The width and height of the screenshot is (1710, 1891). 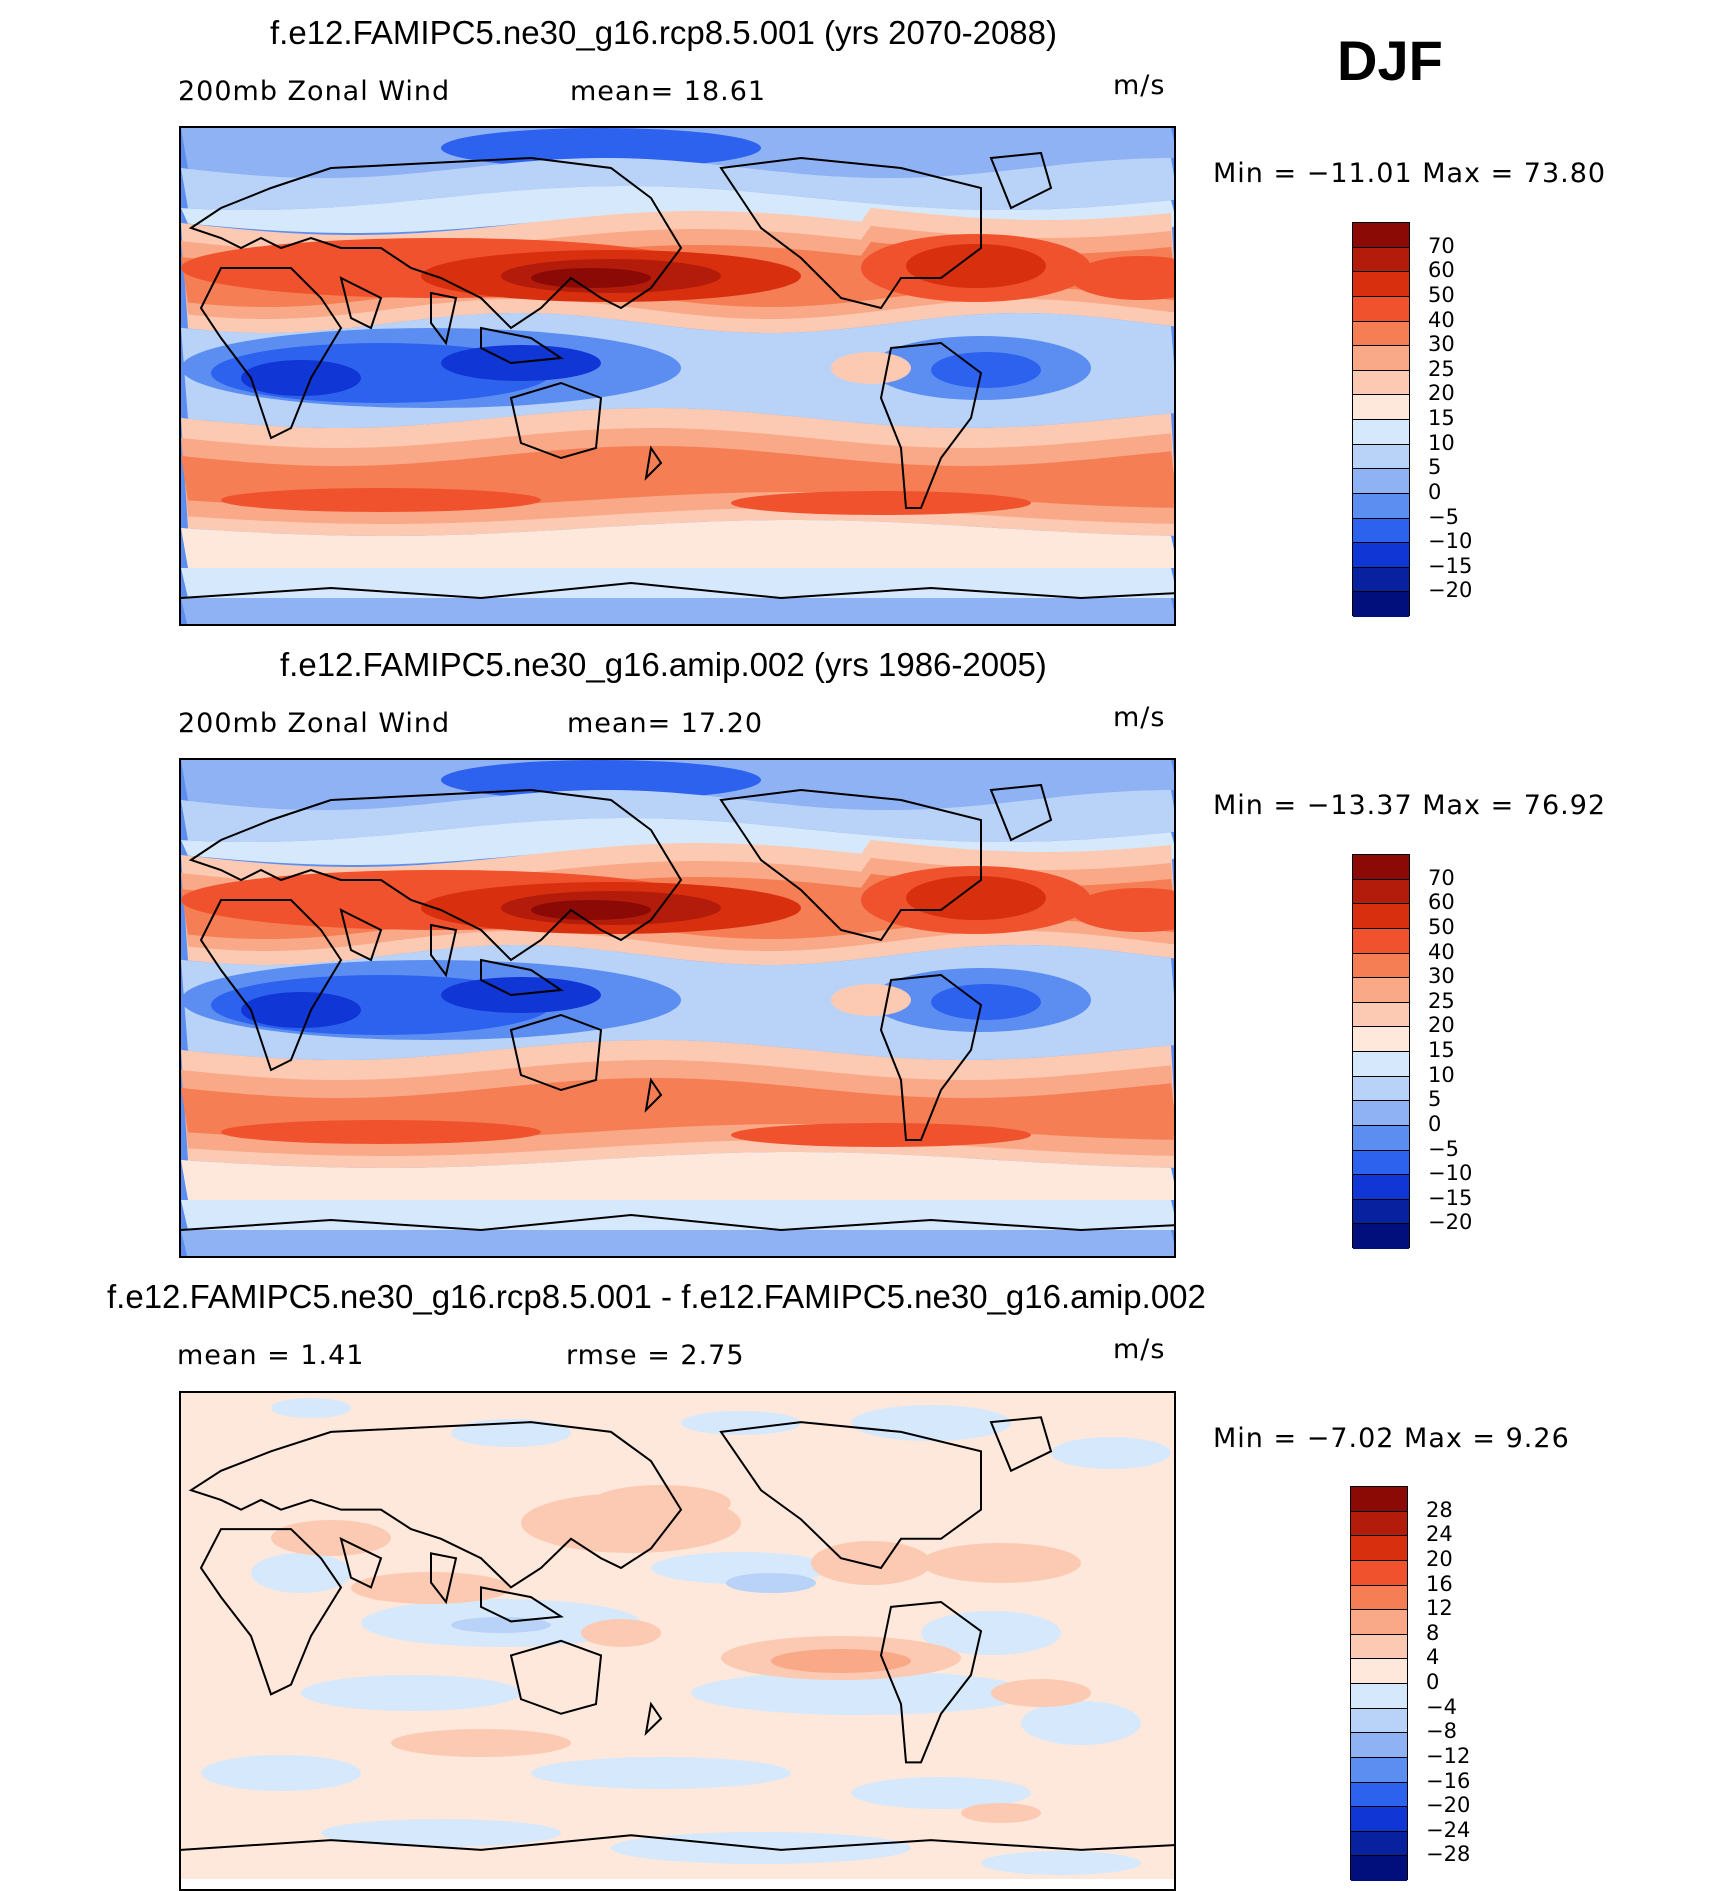 What do you see at coordinates (1441, 344) in the screenshot?
I see `colorbar-tick-label: 30` at bounding box center [1441, 344].